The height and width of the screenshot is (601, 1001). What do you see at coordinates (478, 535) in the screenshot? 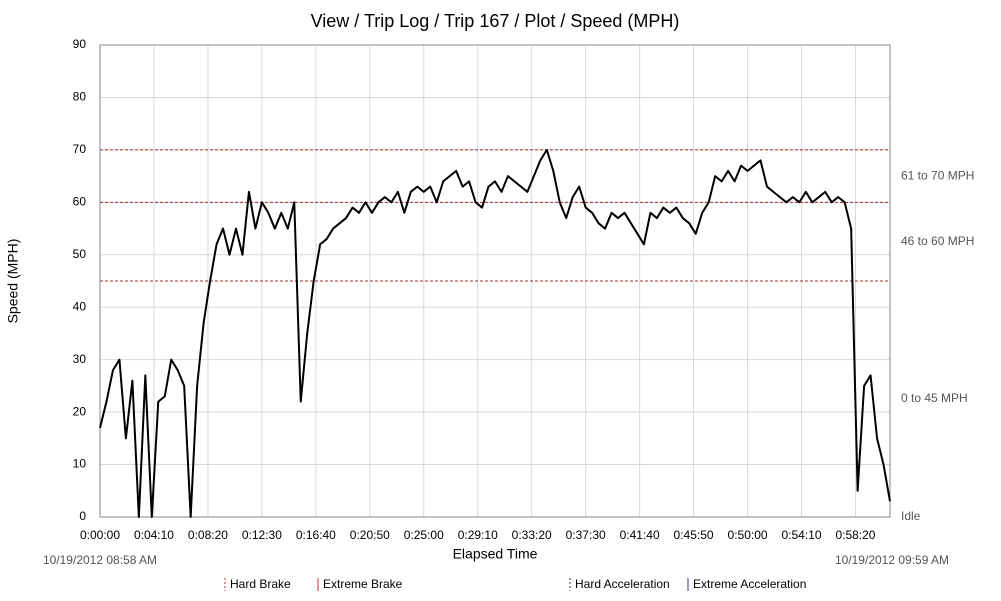
I see `x-tick-label: 0:29:10` at bounding box center [478, 535].